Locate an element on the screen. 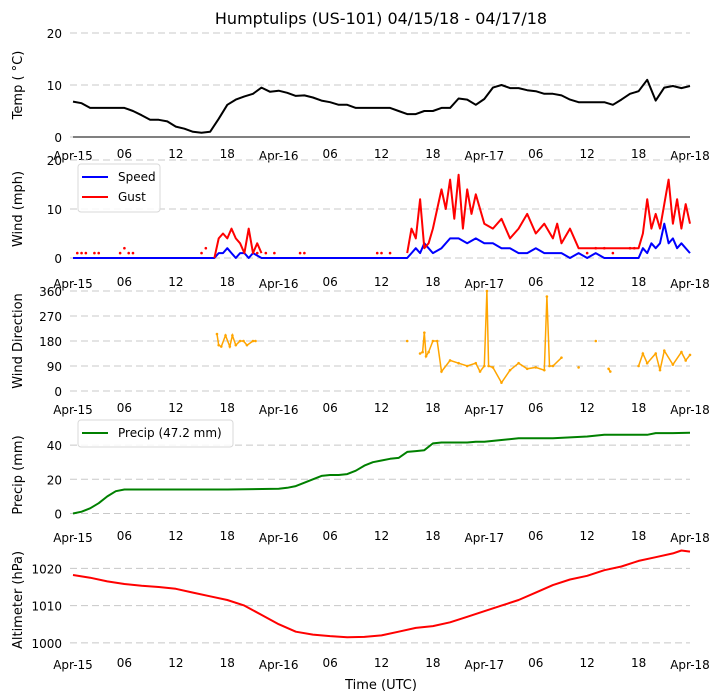 This screenshot has height=700, width=722. series-gust is located at coordinates (452, 216).